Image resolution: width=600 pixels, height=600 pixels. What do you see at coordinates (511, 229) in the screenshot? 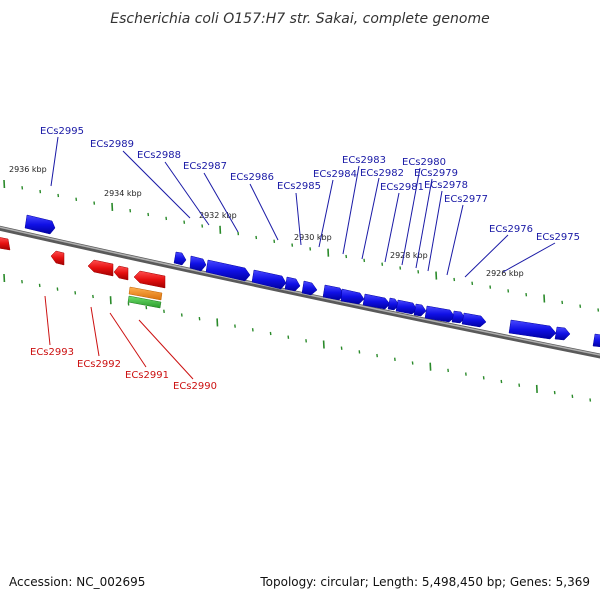
I see `gene-label-ecs2976: ECs2976` at bounding box center [511, 229].